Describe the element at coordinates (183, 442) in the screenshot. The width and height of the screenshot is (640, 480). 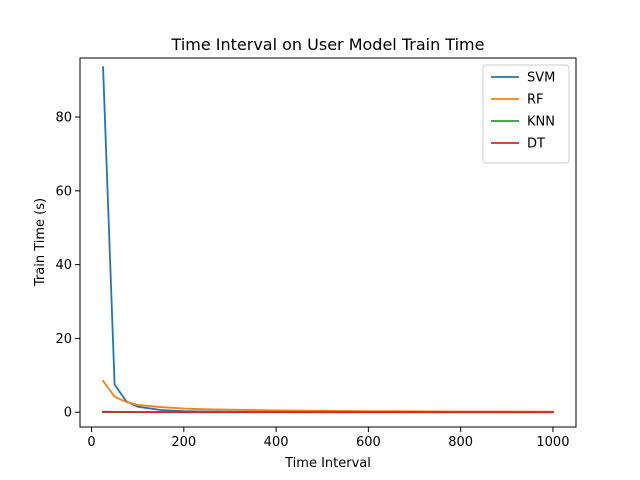
I see `x-tick-label: 200` at that location.